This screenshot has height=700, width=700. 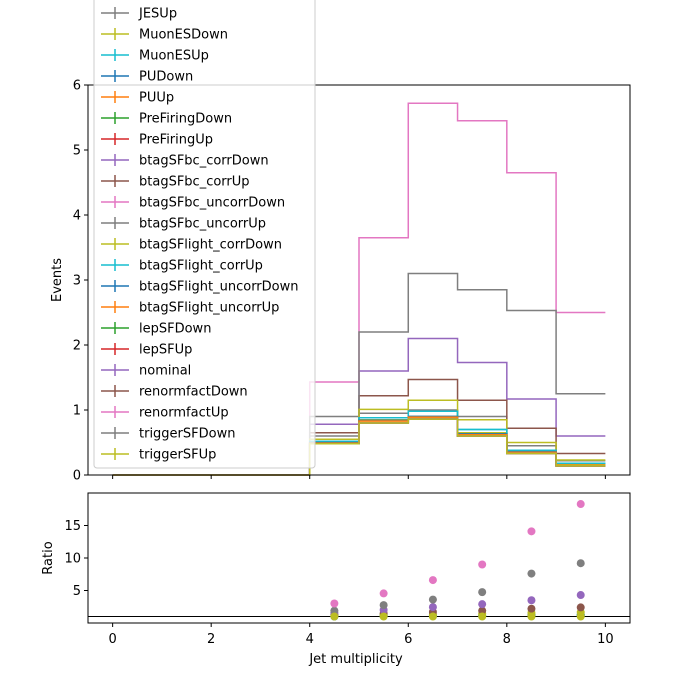 What do you see at coordinates (77, 411) in the screenshot?
I see `main-y-tick-label: 1` at bounding box center [77, 411].